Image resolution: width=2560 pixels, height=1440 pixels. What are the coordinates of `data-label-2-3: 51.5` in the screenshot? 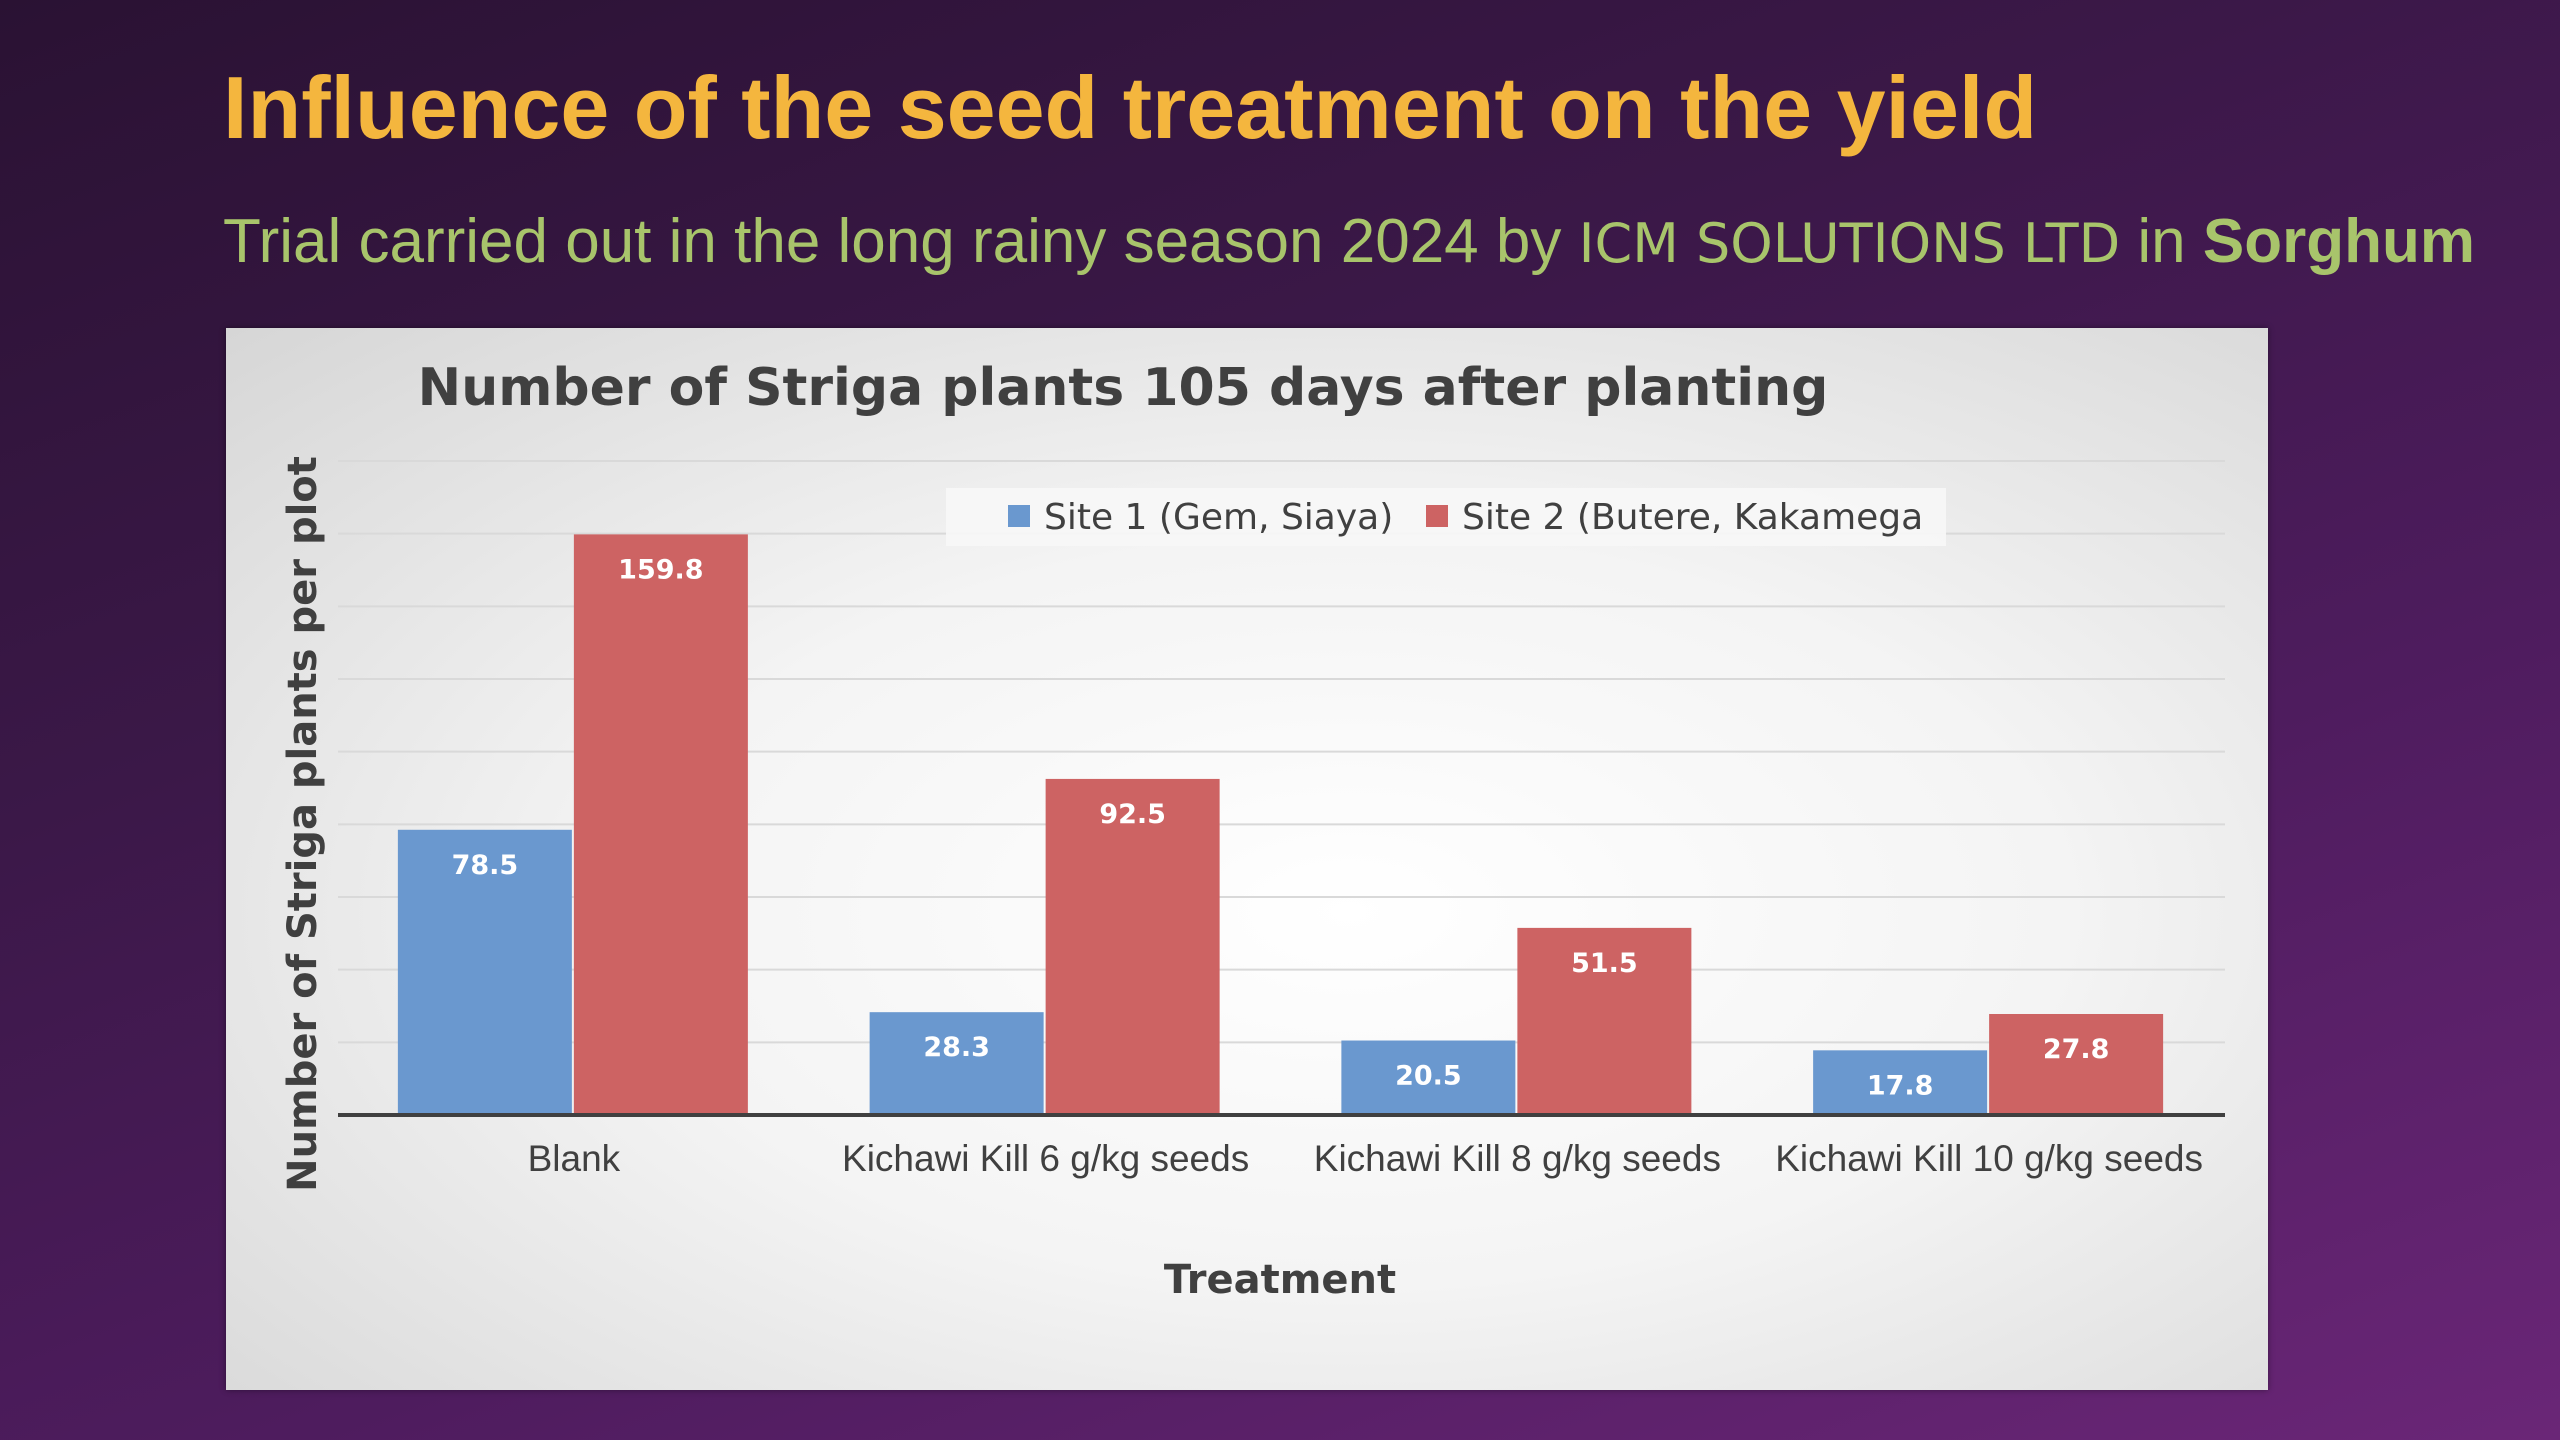 It's located at (1604, 963).